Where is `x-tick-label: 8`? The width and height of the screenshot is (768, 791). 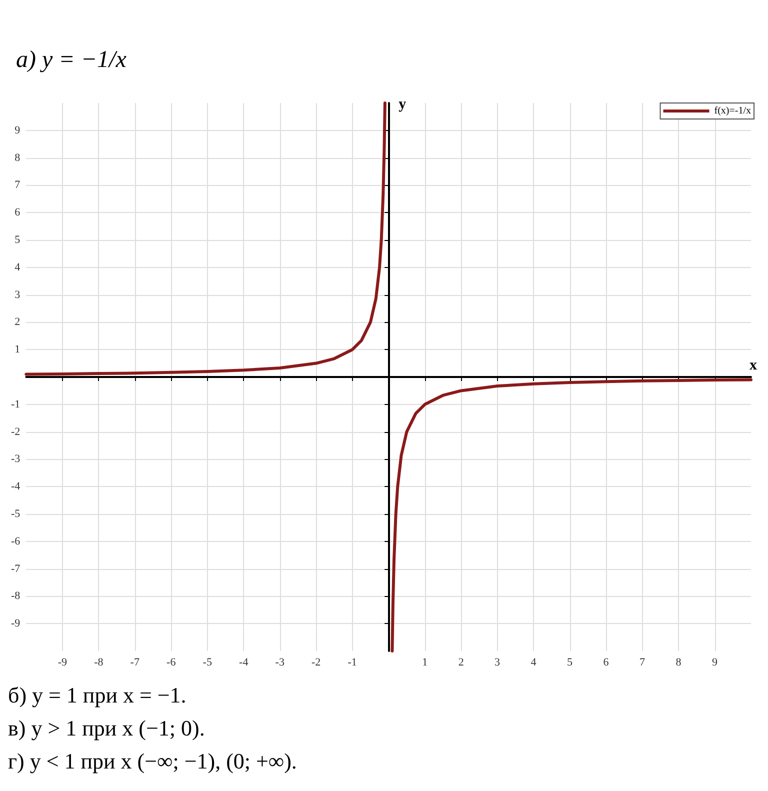
x-tick-label: 8 is located at coordinates (679, 662).